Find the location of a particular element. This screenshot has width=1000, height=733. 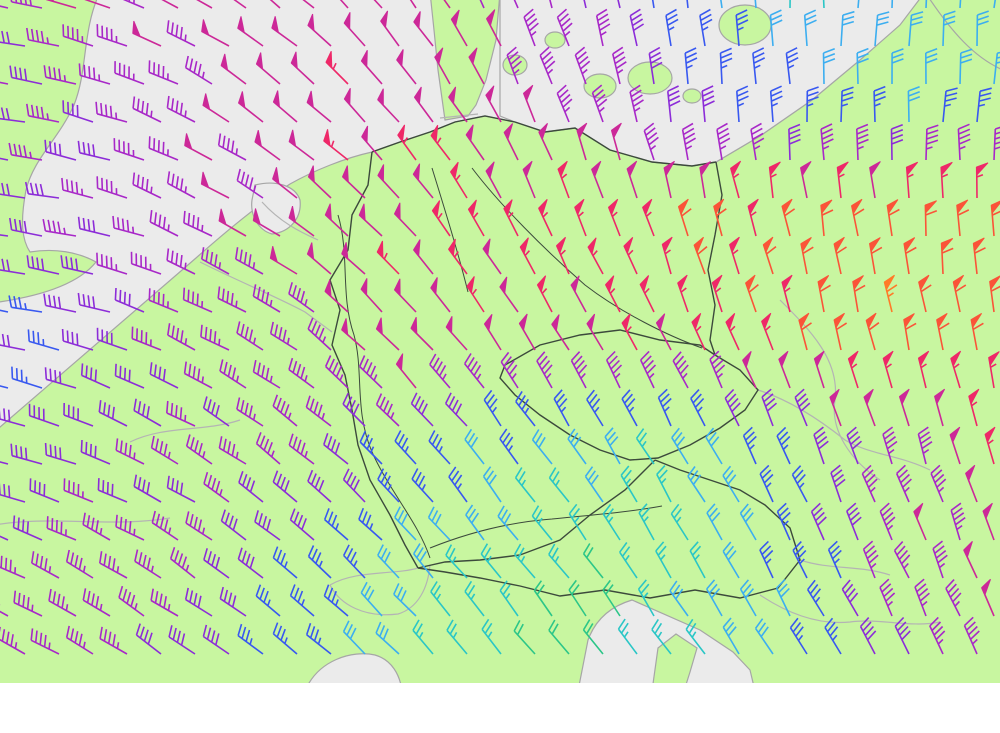

country-border-dark is located at coordinates (544, 141).